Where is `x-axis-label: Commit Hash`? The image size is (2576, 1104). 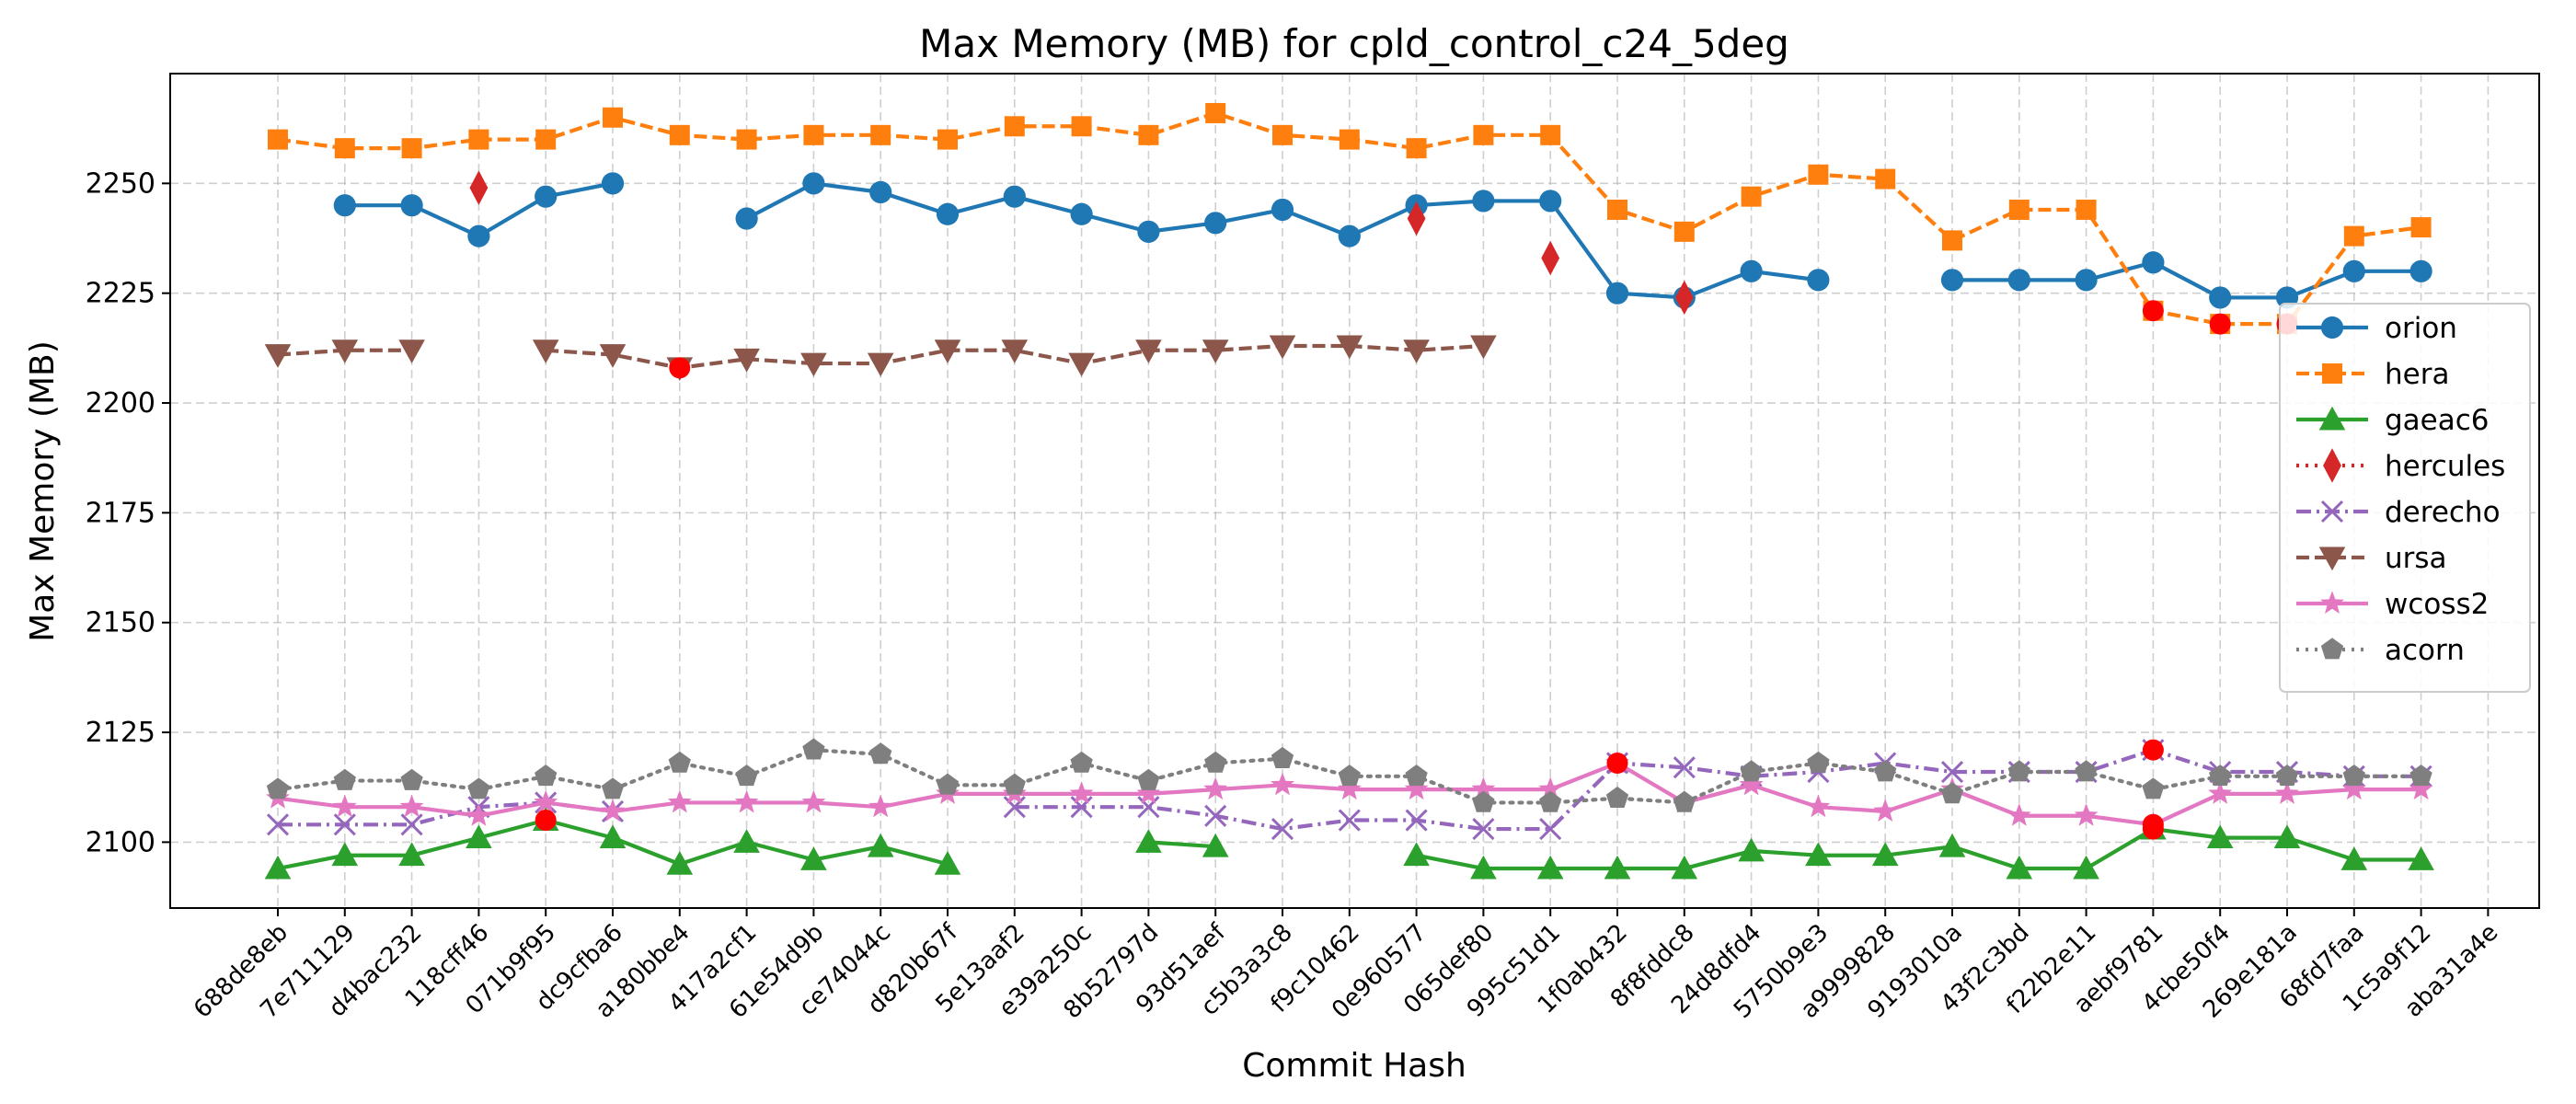 x-axis-label: Commit Hash is located at coordinates (1354, 1066).